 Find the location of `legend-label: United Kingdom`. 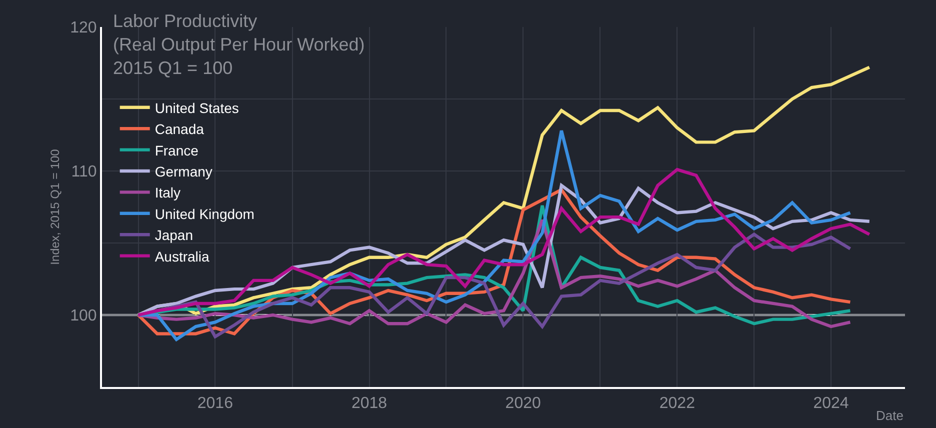

legend-label: United Kingdom is located at coordinates (204, 214).